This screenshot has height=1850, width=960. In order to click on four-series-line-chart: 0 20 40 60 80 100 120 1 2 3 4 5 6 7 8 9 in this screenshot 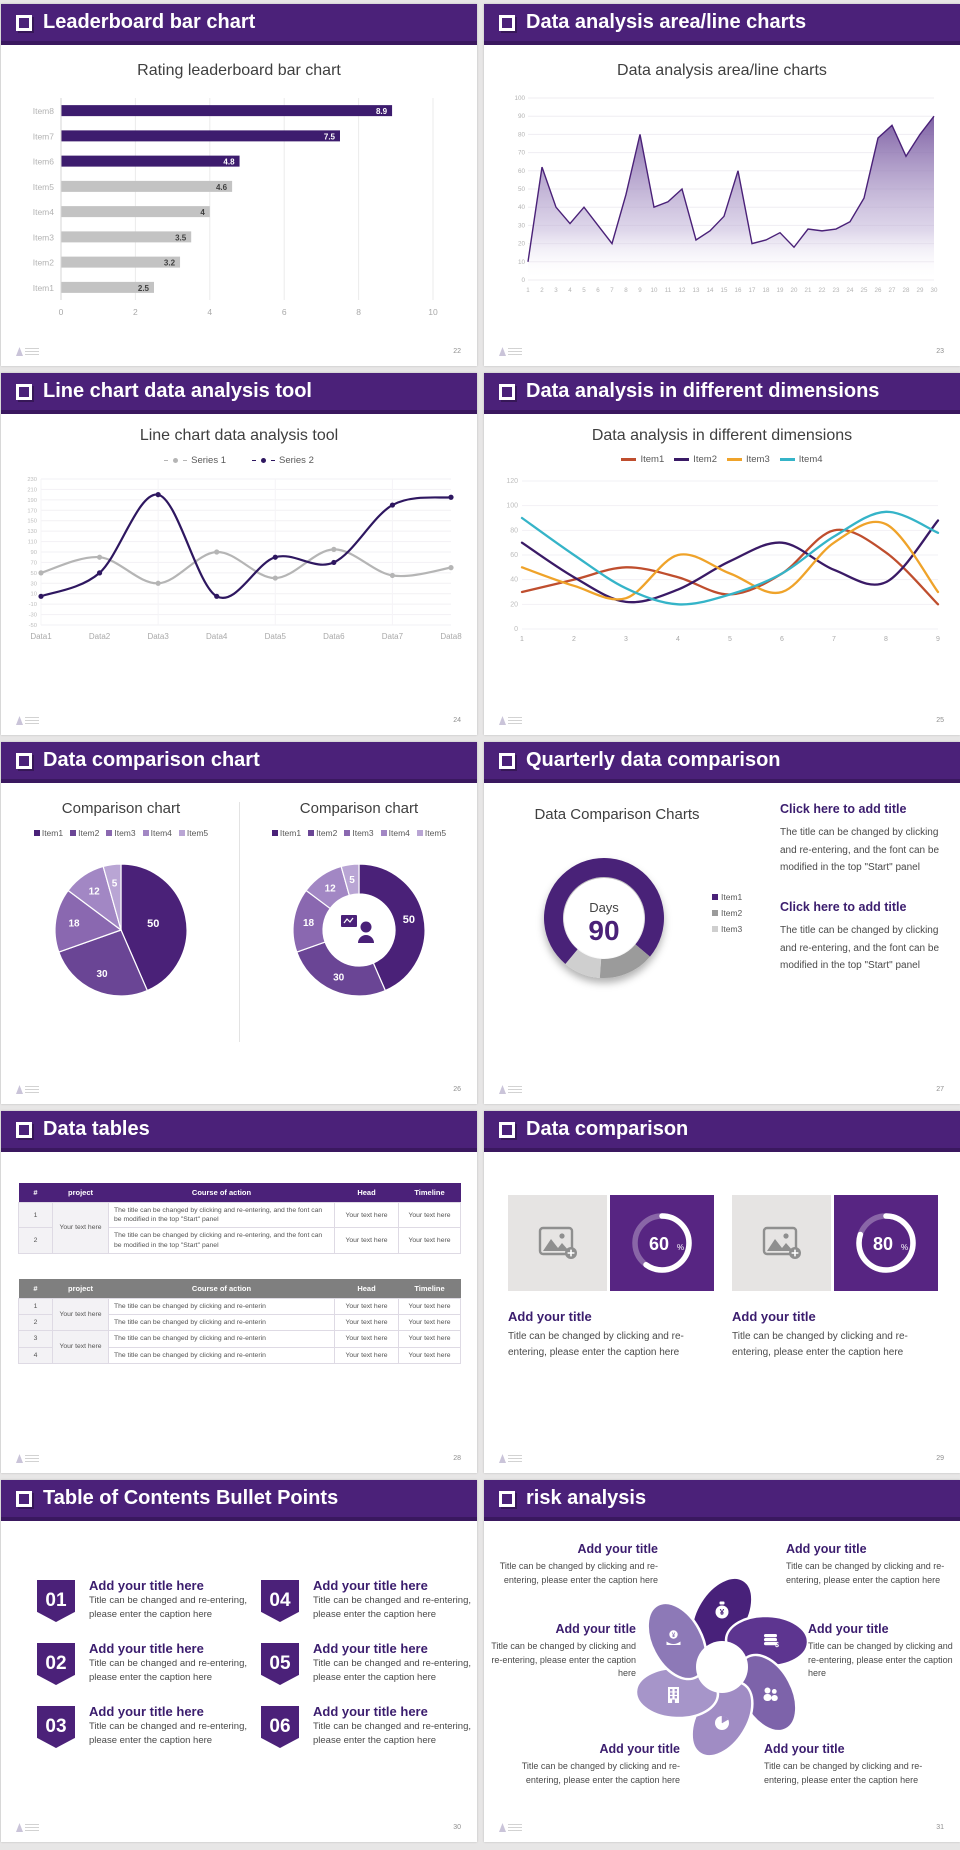, I will do `click(723, 560)`.